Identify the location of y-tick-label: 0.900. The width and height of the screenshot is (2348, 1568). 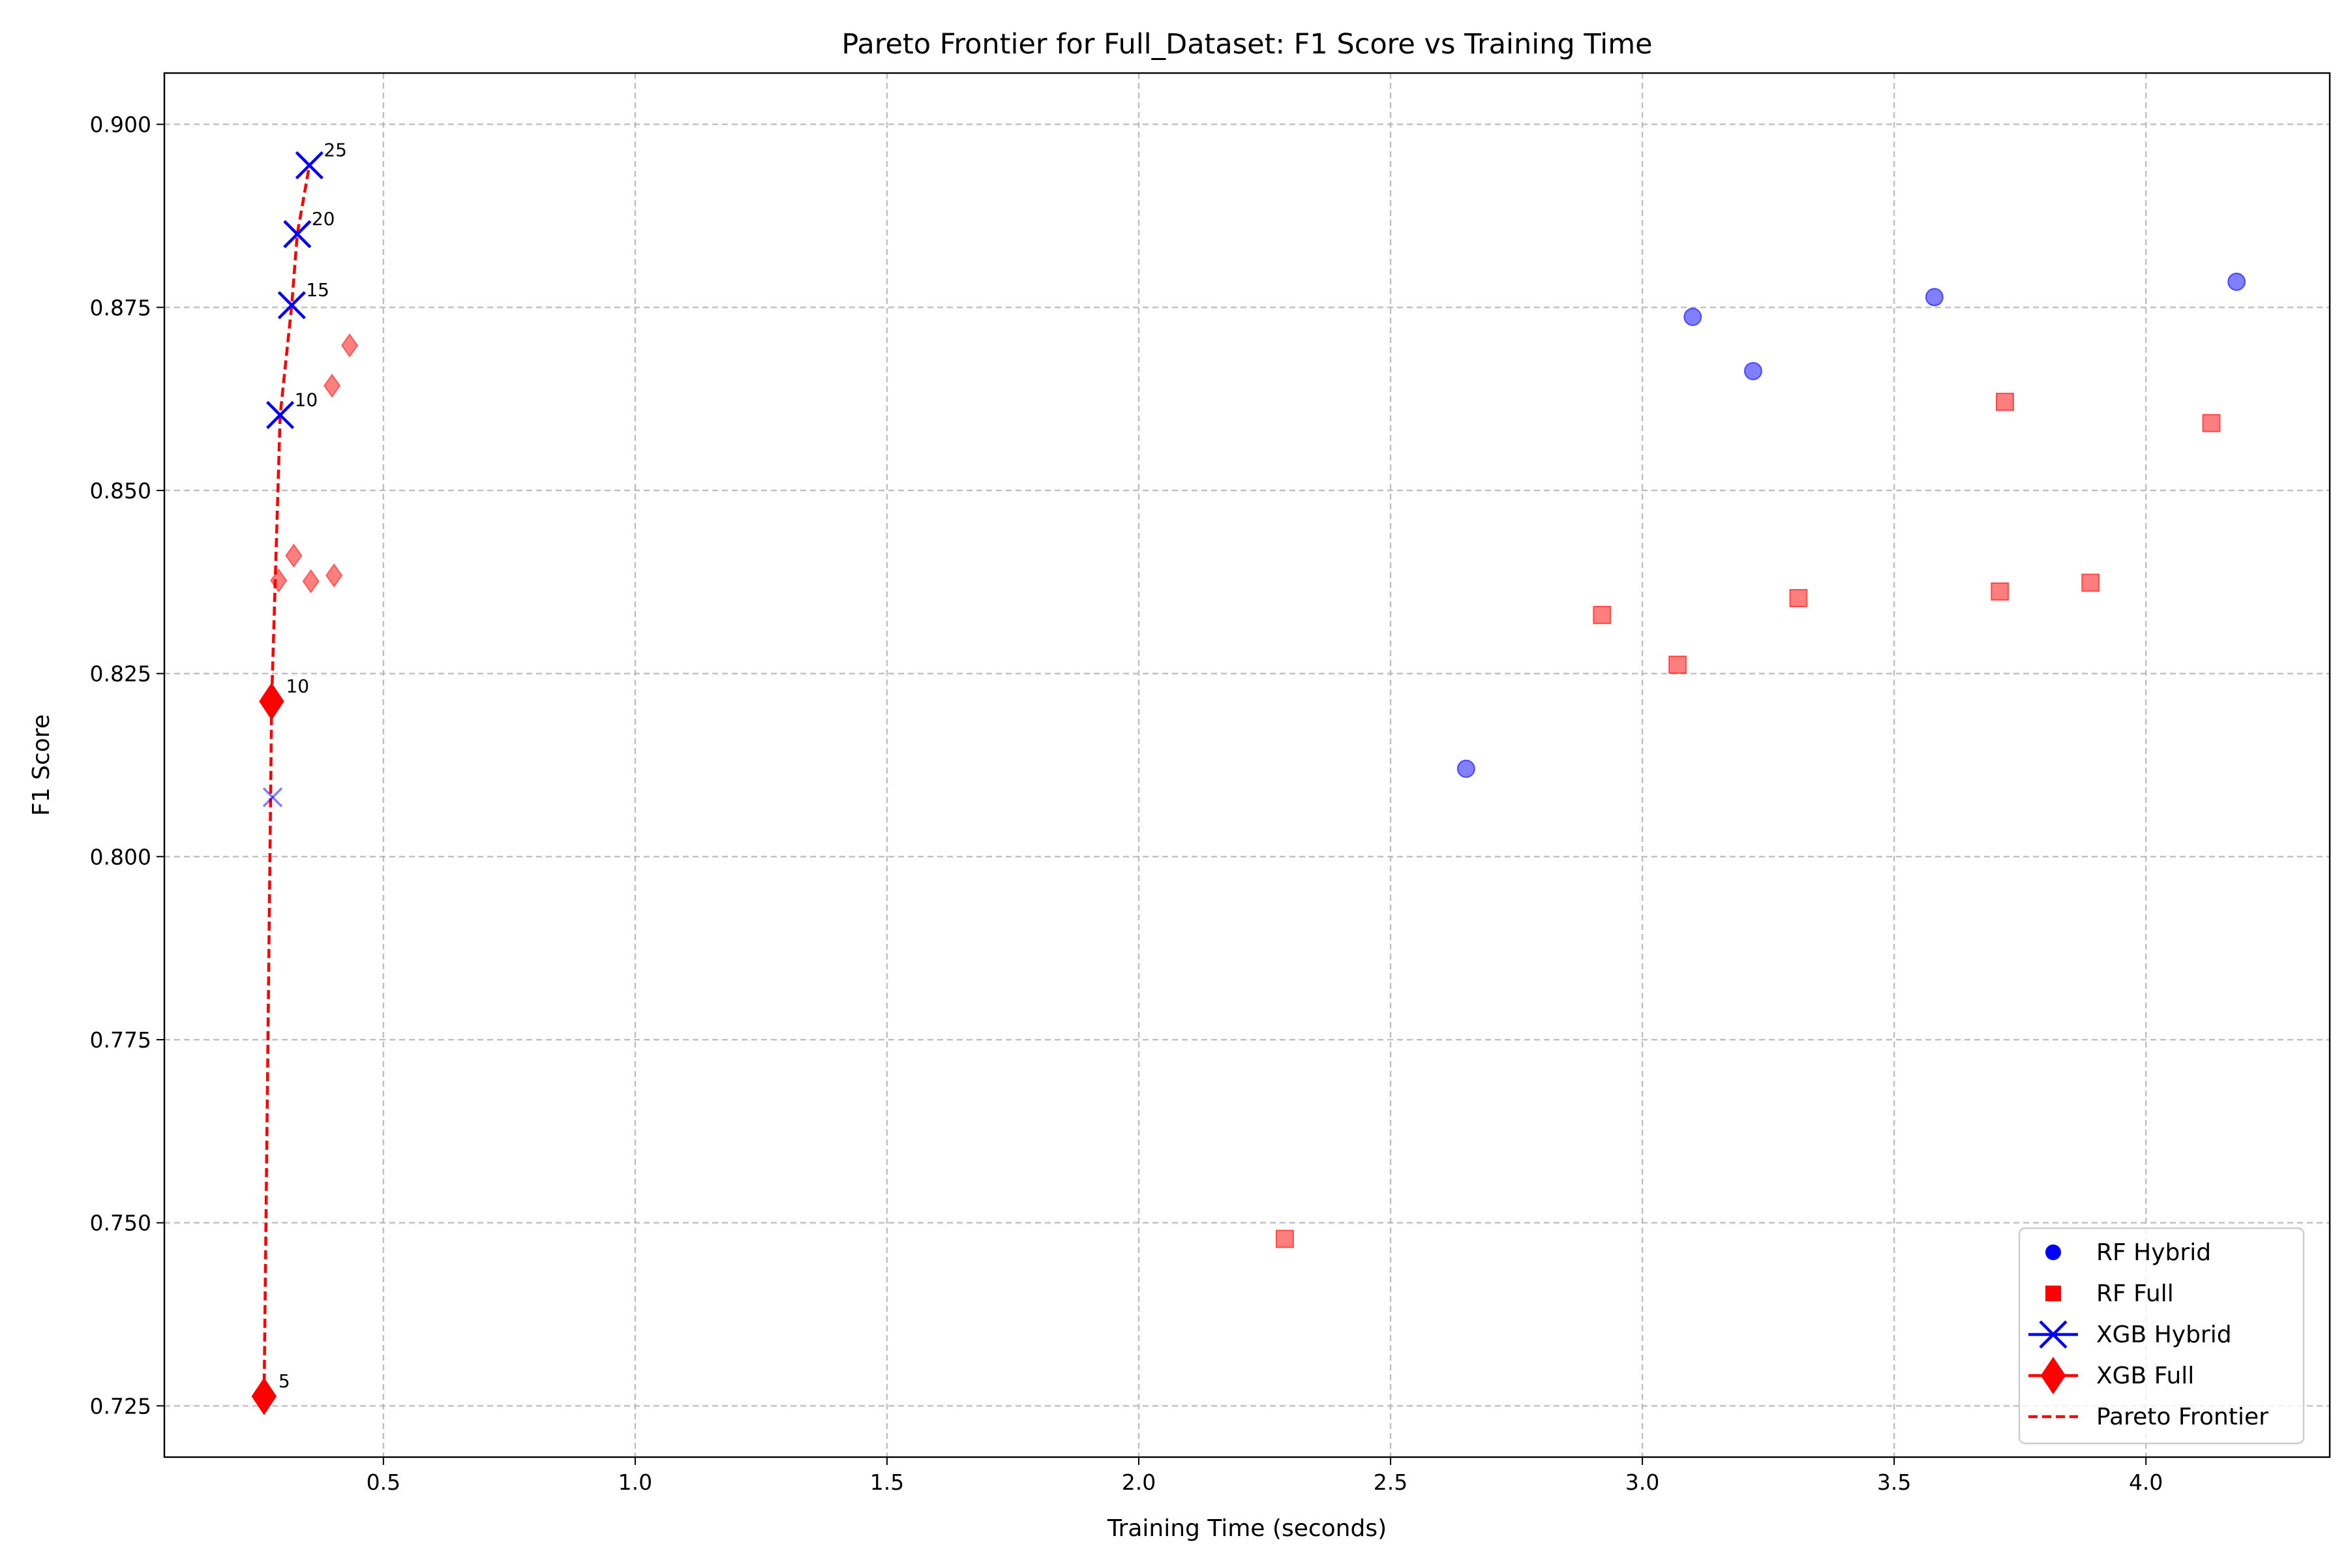
(121, 125).